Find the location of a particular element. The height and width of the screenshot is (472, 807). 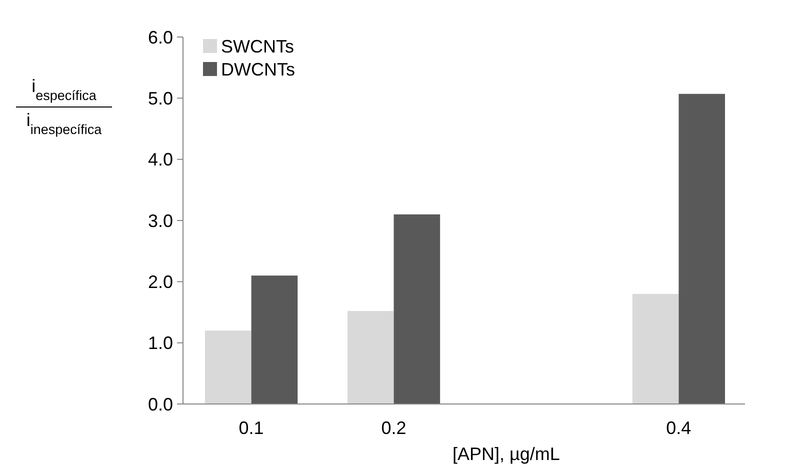

legend-label: DWCNTs is located at coordinates (258, 69).